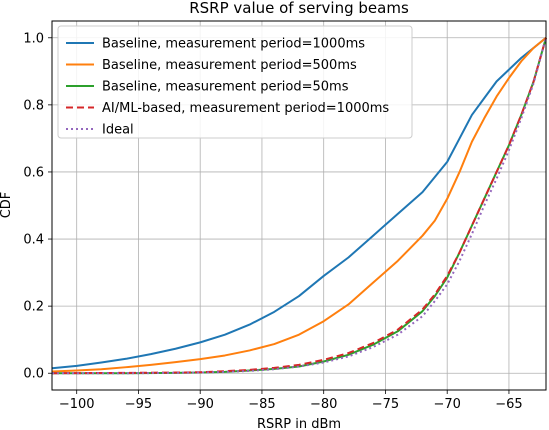  Describe the element at coordinates (261, 404) in the screenshot. I see `x-tick-label: −85` at that location.